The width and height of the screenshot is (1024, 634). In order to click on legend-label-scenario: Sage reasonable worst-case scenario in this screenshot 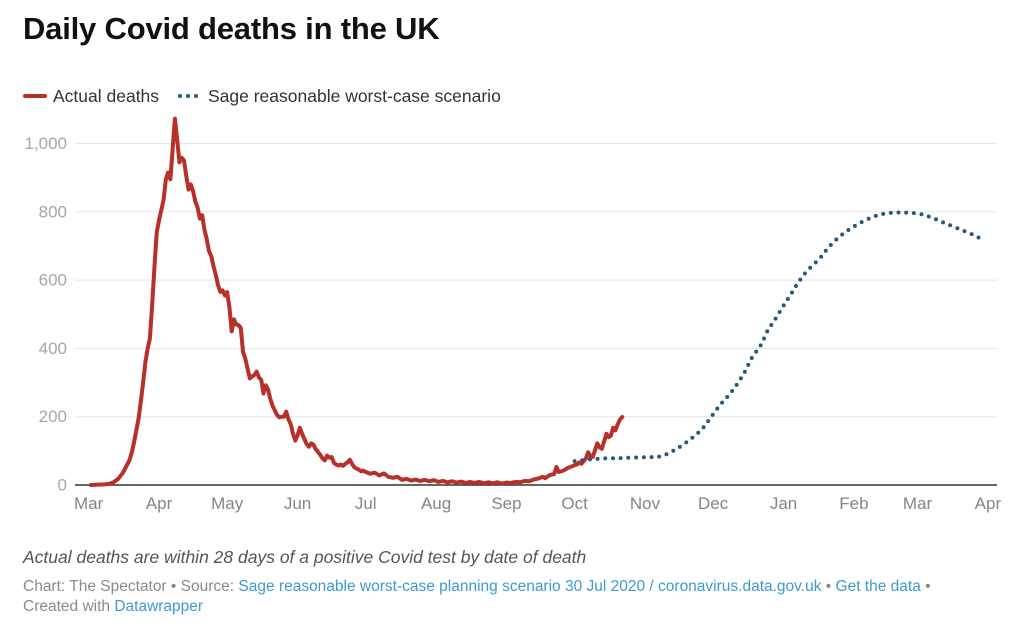, I will do `click(354, 96)`.